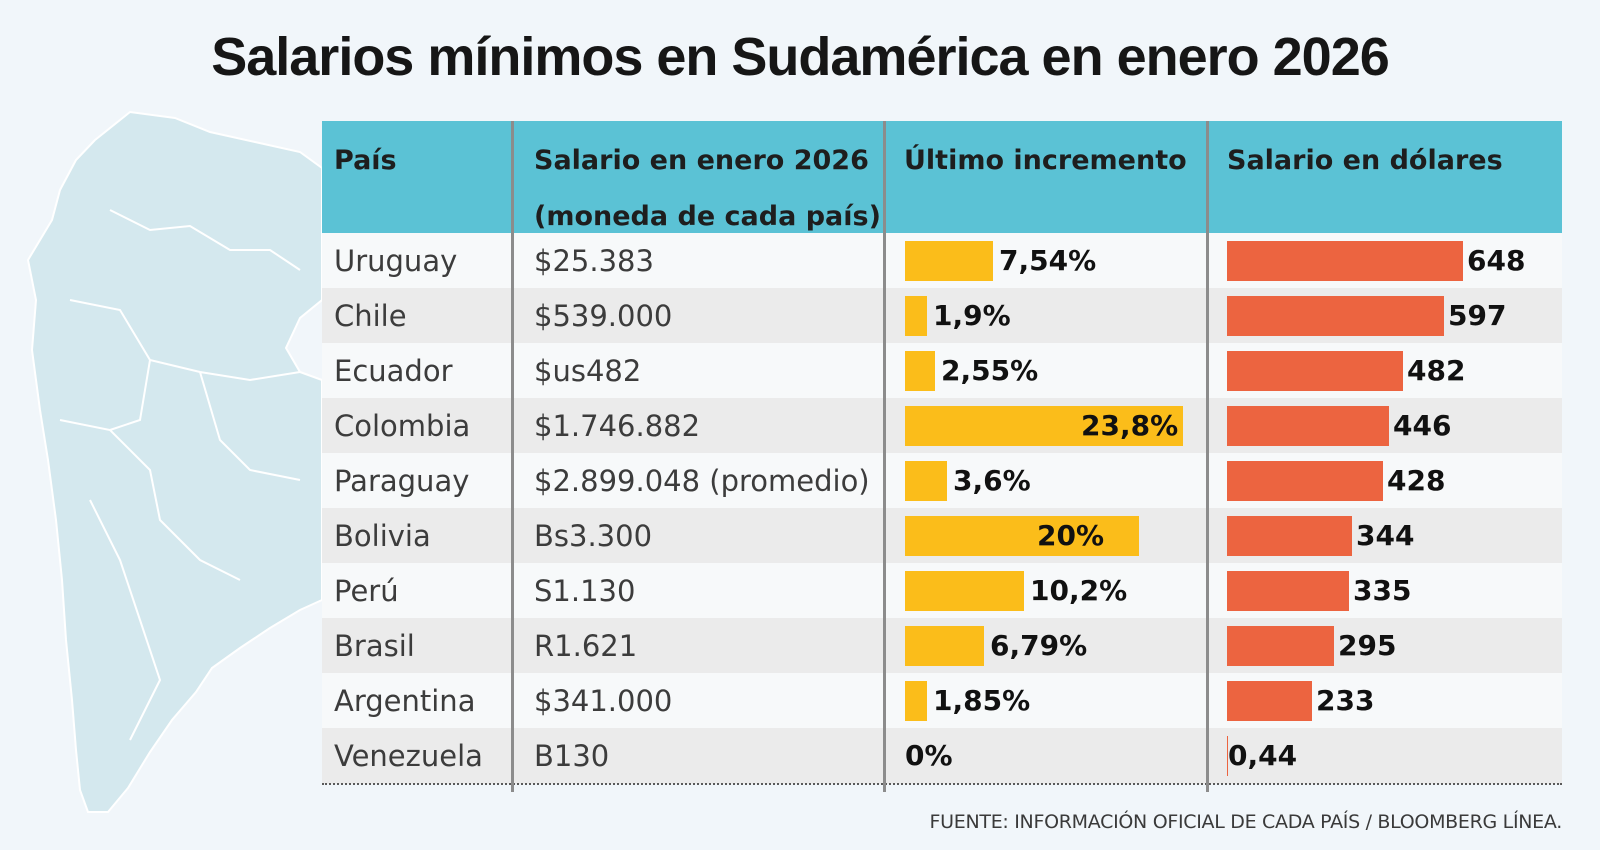  What do you see at coordinates (1416, 480) in the screenshot?
I see `usd-value-label: 428` at bounding box center [1416, 480].